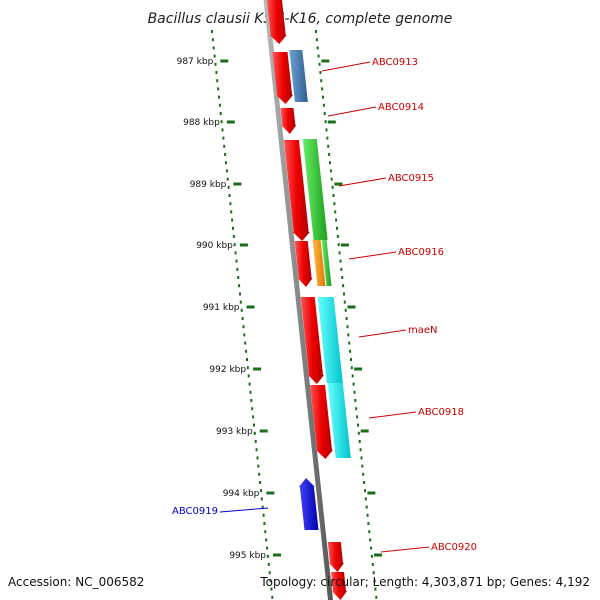 This screenshot has width=600, height=600. What do you see at coordinates (76, 582) in the screenshot?
I see `accession-text: Accession: NC_006582` at bounding box center [76, 582].